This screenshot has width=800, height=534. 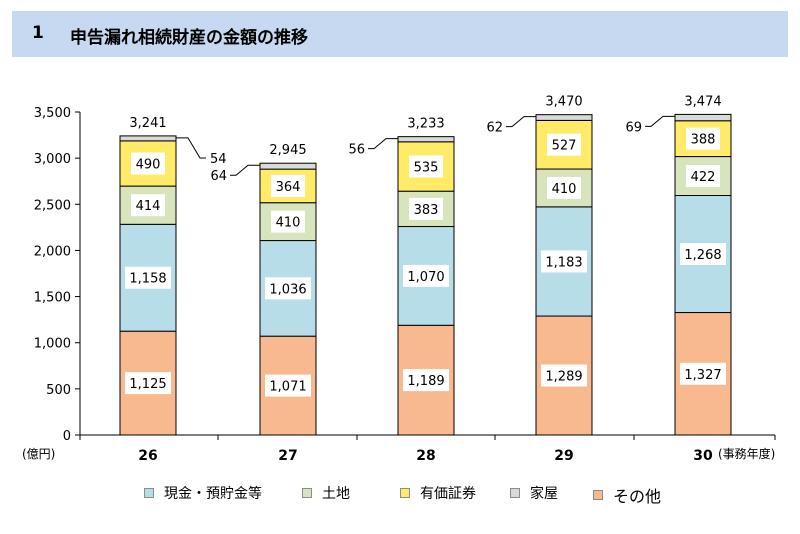 I want to click on data-label: 1,036, so click(x=287, y=289).